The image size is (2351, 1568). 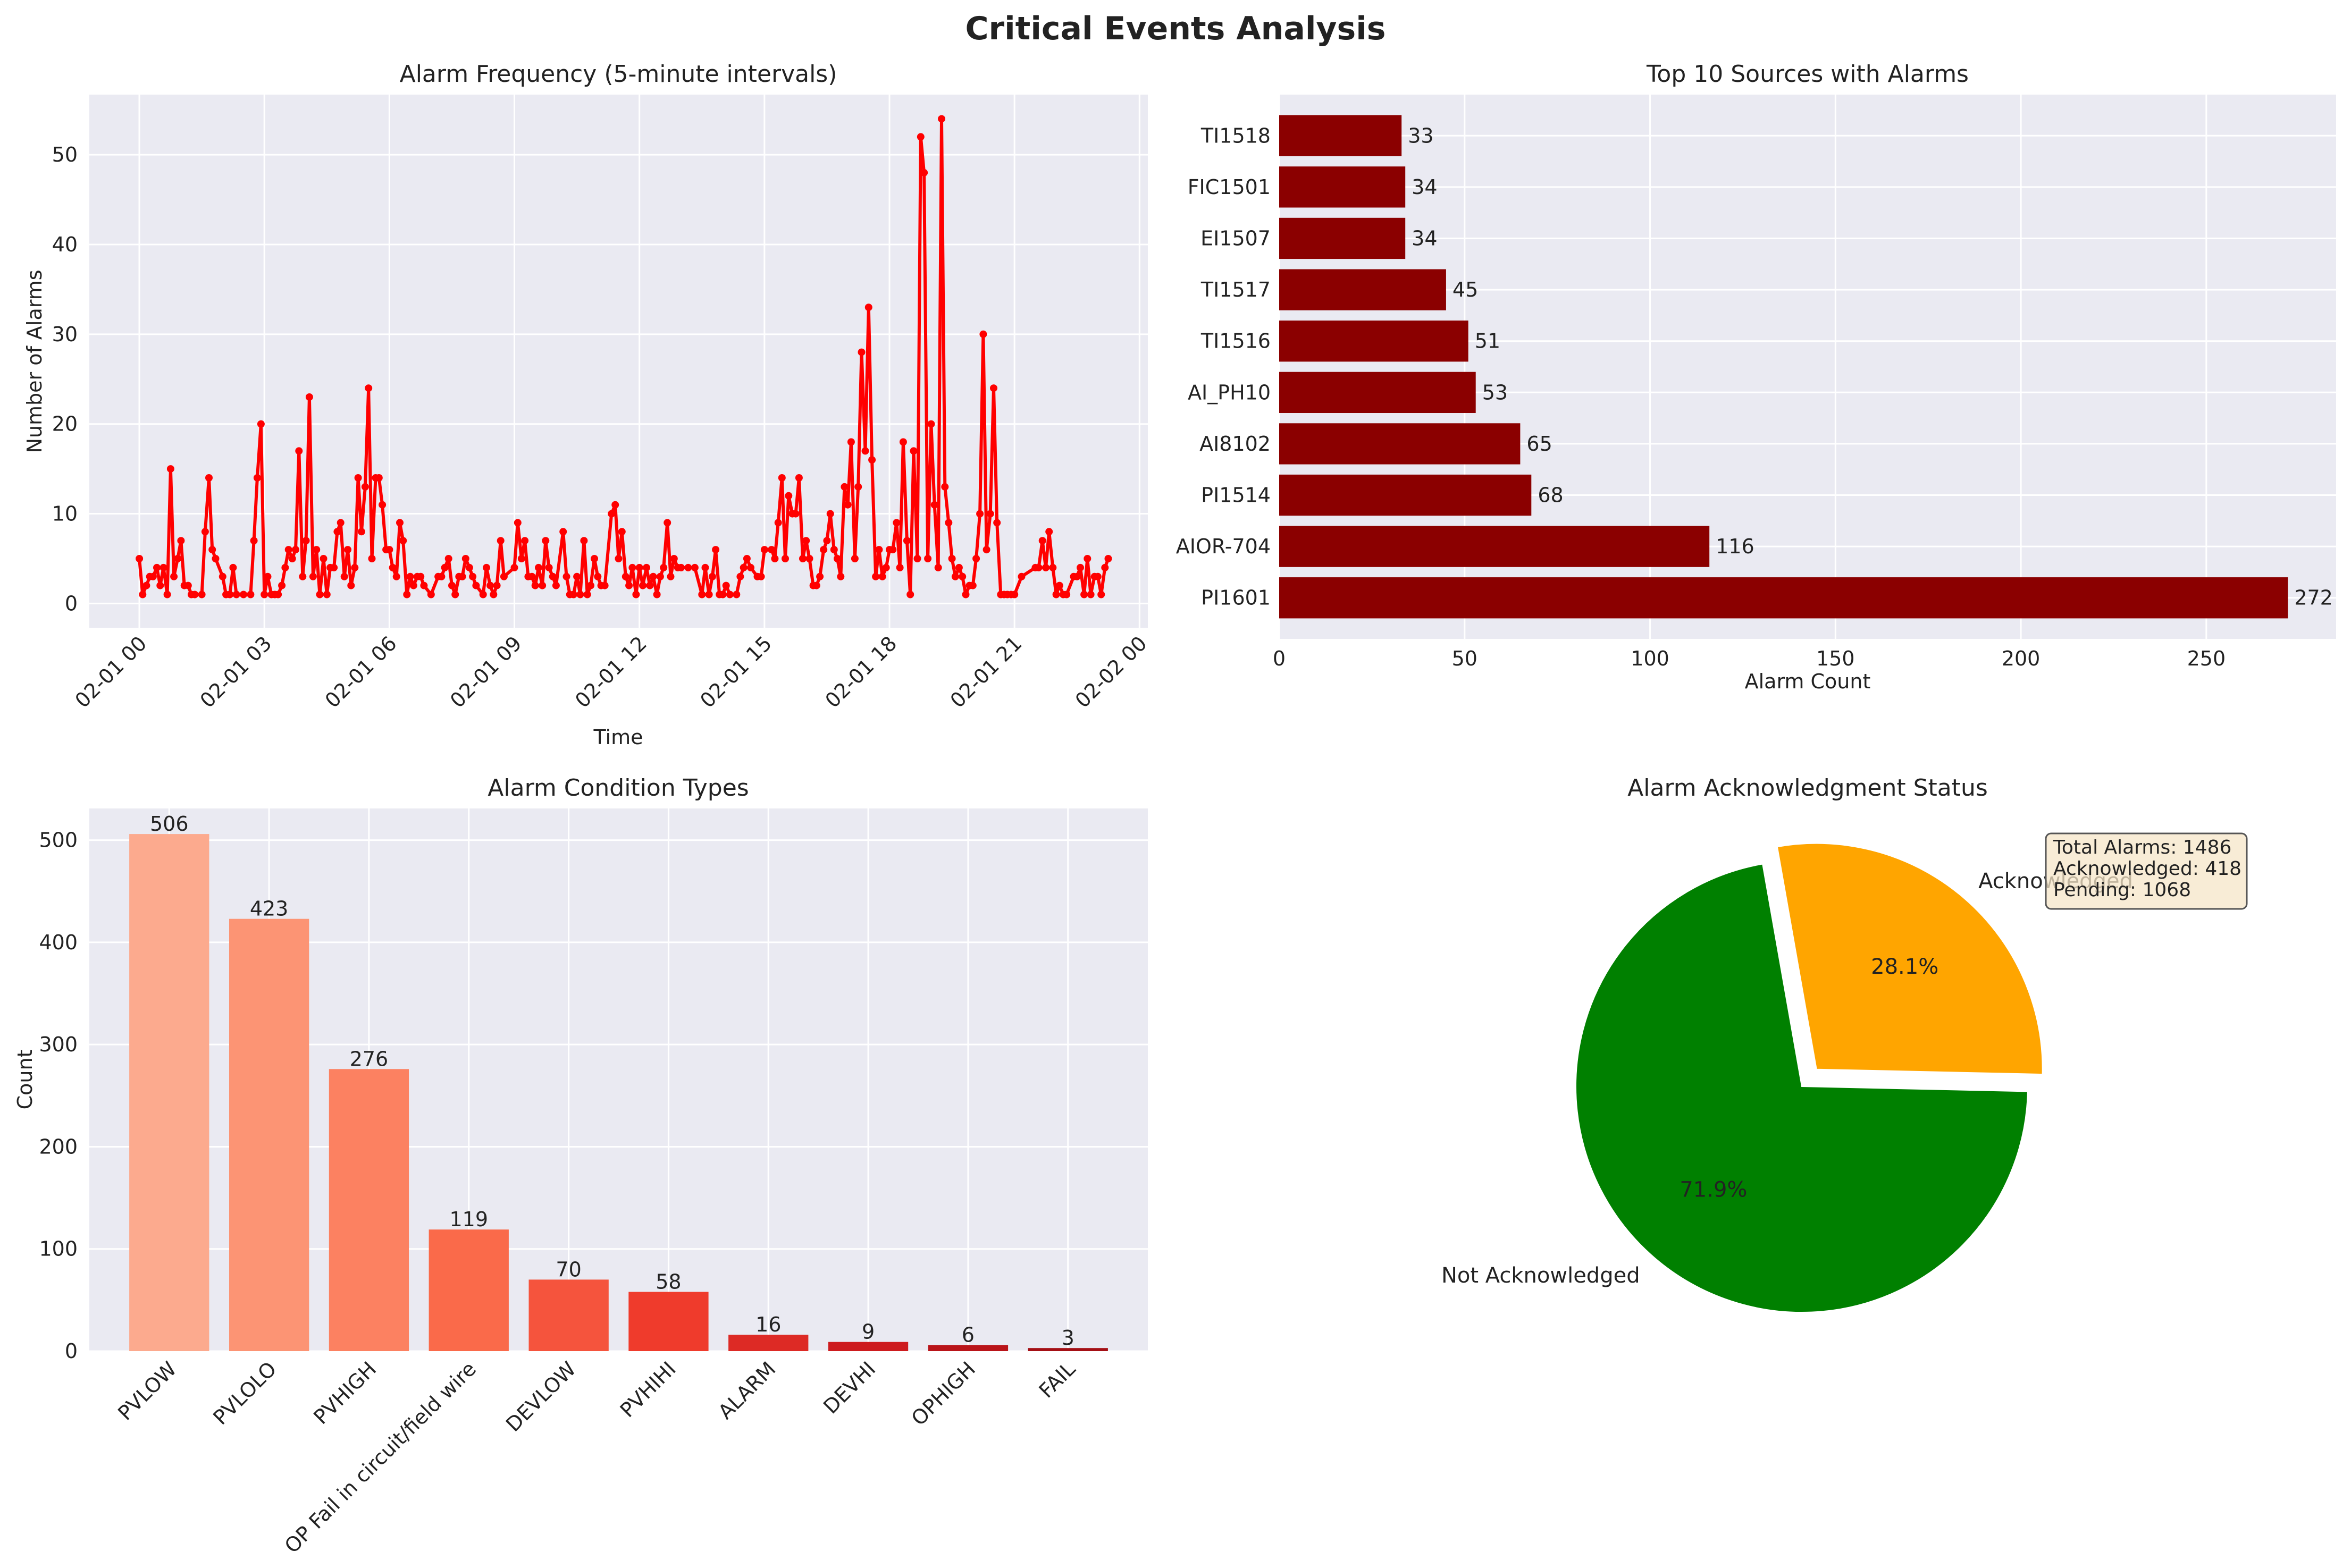 What do you see at coordinates (1808, 681) in the screenshot?
I see `hbar-chart-xlabel: Alarm Count` at bounding box center [1808, 681].